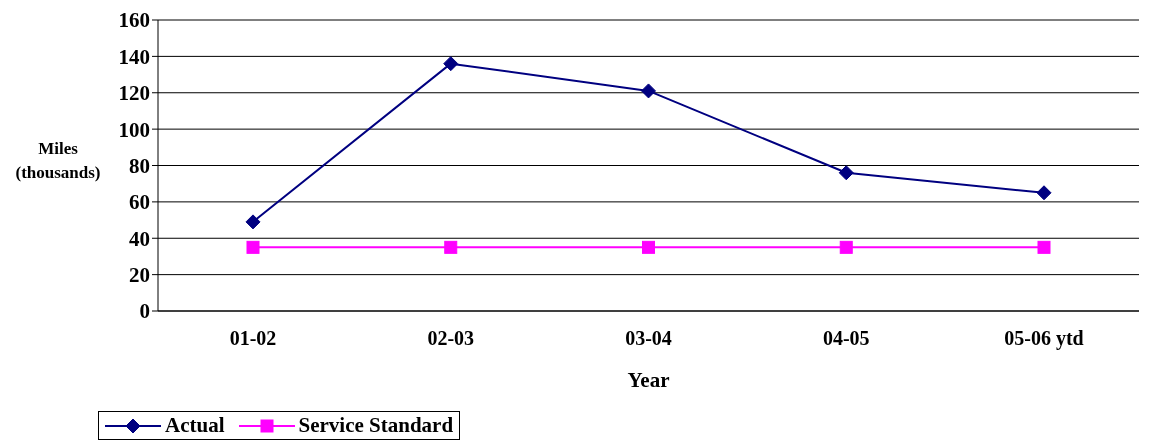 The image size is (1151, 448). What do you see at coordinates (139, 238) in the screenshot?
I see `y-tick-label: 40` at bounding box center [139, 238].